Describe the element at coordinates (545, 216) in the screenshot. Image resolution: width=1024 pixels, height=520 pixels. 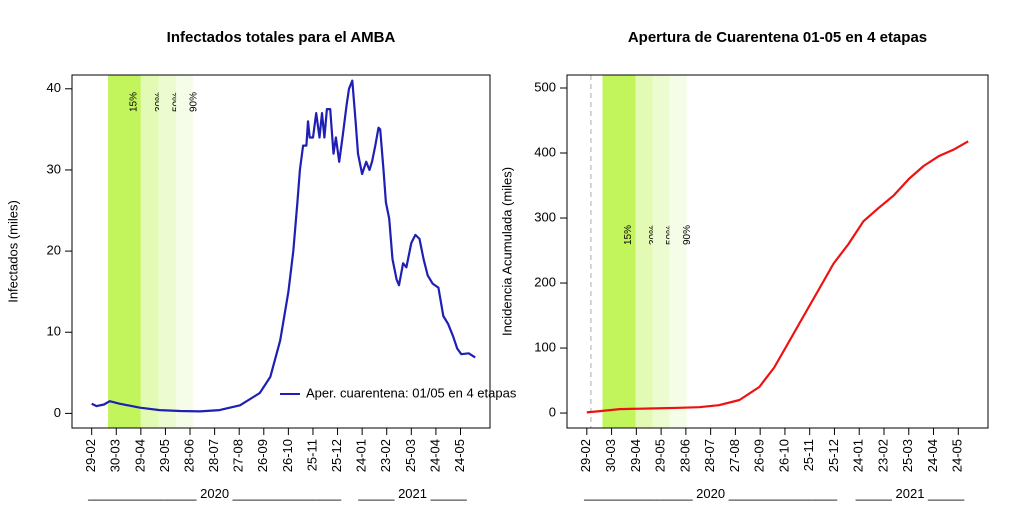
I see `y-tick-label: 300` at that location.